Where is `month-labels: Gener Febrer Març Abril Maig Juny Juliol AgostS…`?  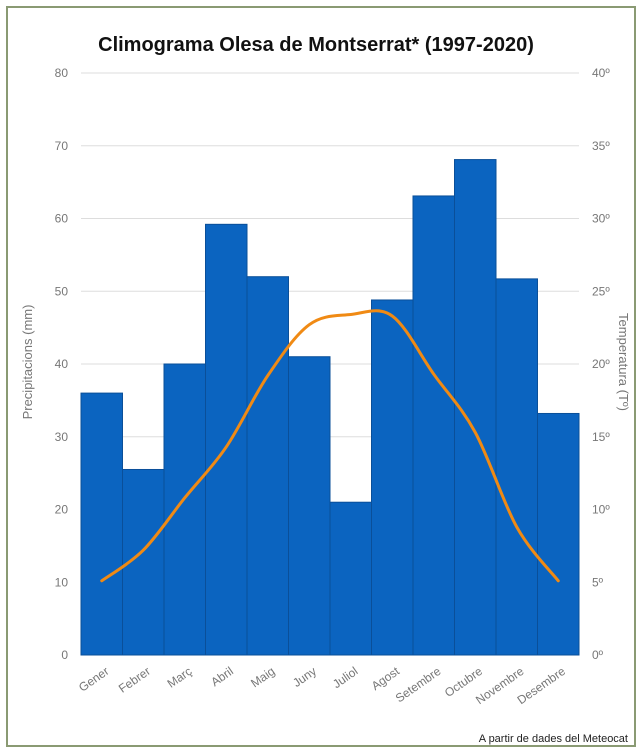
month-labels: Gener Febrer Març Abril Maig Juny Juliol AgostS… is located at coordinates (322, 686).